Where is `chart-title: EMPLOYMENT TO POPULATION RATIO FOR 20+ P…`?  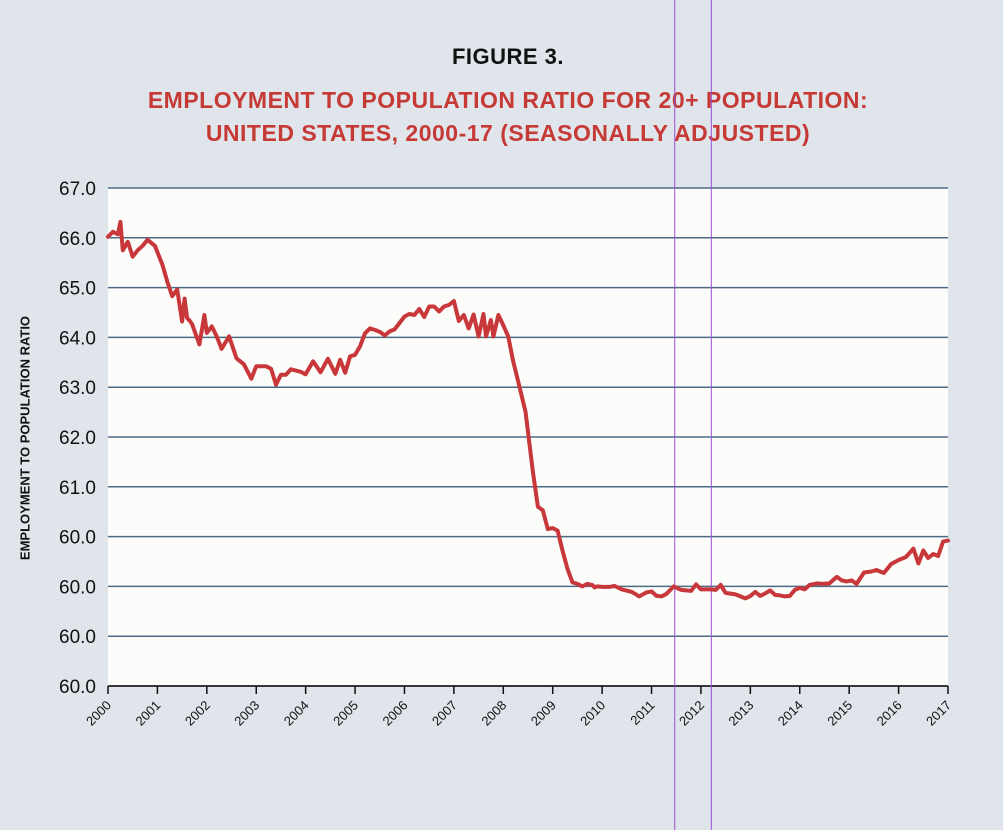
chart-title: EMPLOYMENT TO POPULATION RATIO FOR 20+ P… is located at coordinates (501, 117).